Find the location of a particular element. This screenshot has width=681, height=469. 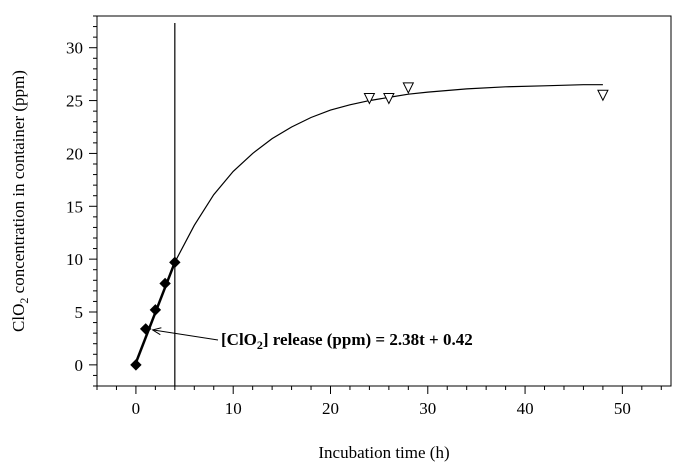

y-tick-label: 10 is located at coordinates (74, 259).